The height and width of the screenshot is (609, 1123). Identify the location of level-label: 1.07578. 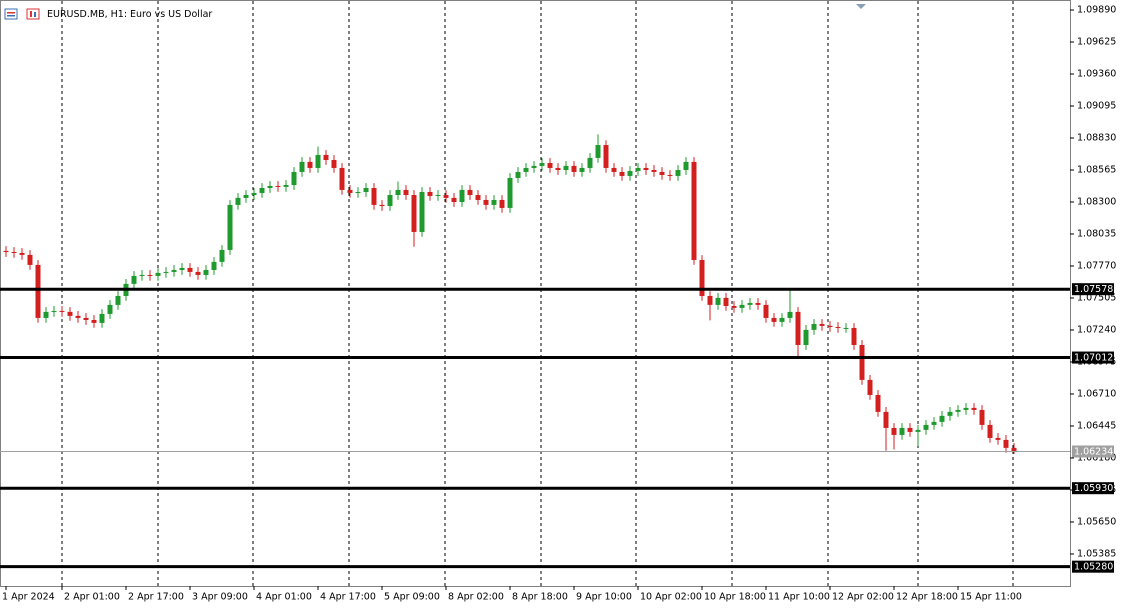
(1093, 289).